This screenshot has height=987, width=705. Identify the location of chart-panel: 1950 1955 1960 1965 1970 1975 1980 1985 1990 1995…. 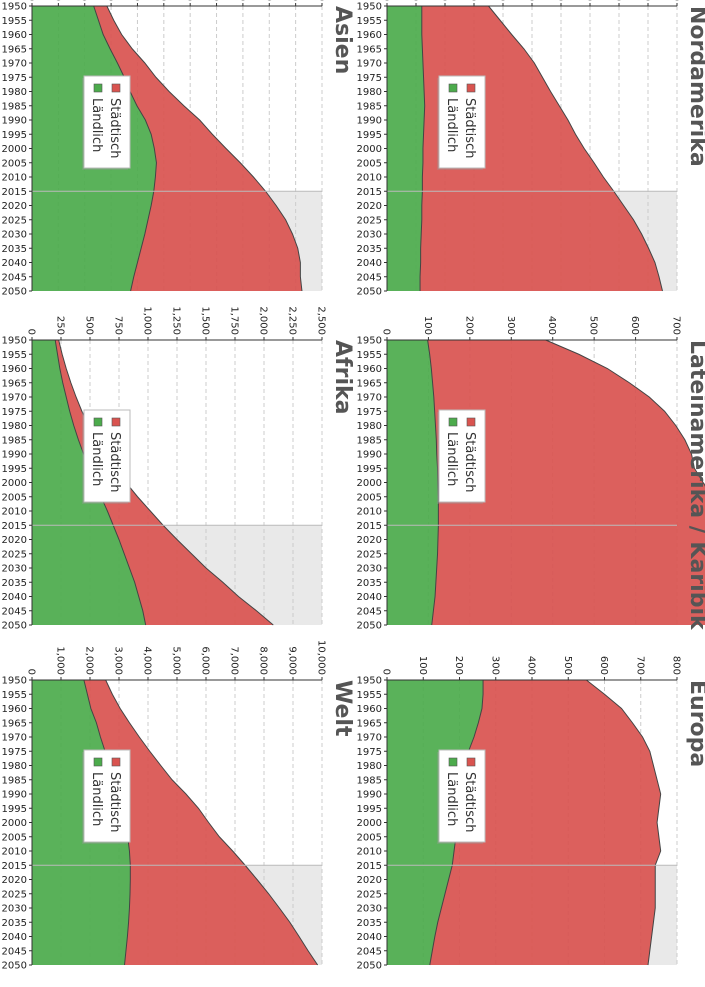
(531, 149).